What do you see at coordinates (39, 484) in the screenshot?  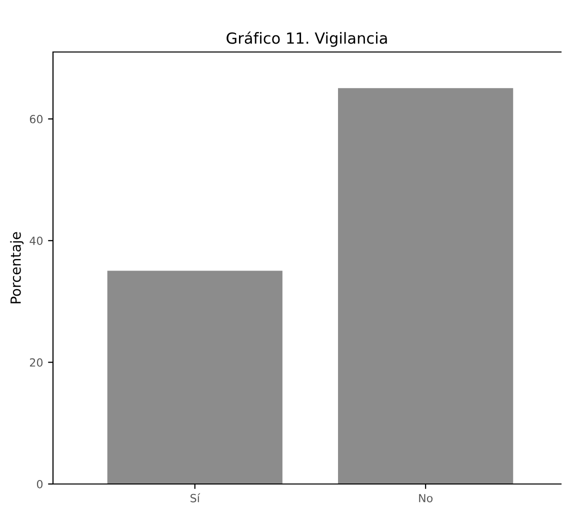 I see `y-tick-label: 0` at bounding box center [39, 484].